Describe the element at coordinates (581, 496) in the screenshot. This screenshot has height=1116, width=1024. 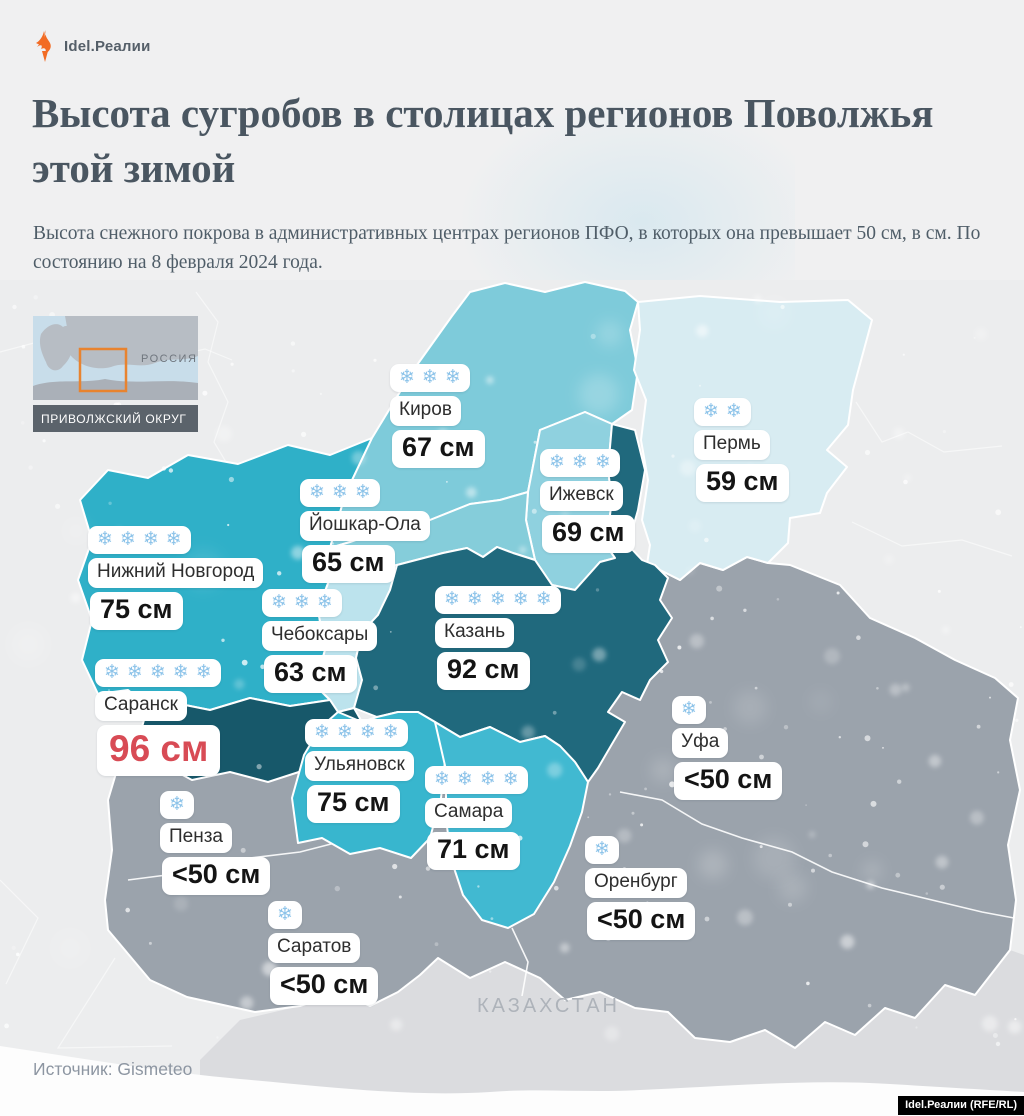
I see `city-name: Ижевск` at that location.